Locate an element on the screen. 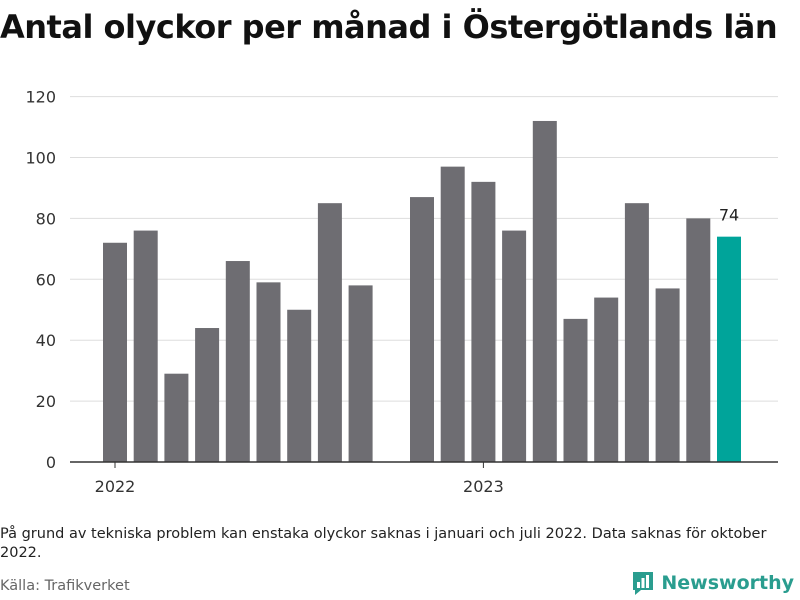 Image resolution: width=800 pixels, height=600 pixels. bar-value-label: 74 is located at coordinates (729, 215).